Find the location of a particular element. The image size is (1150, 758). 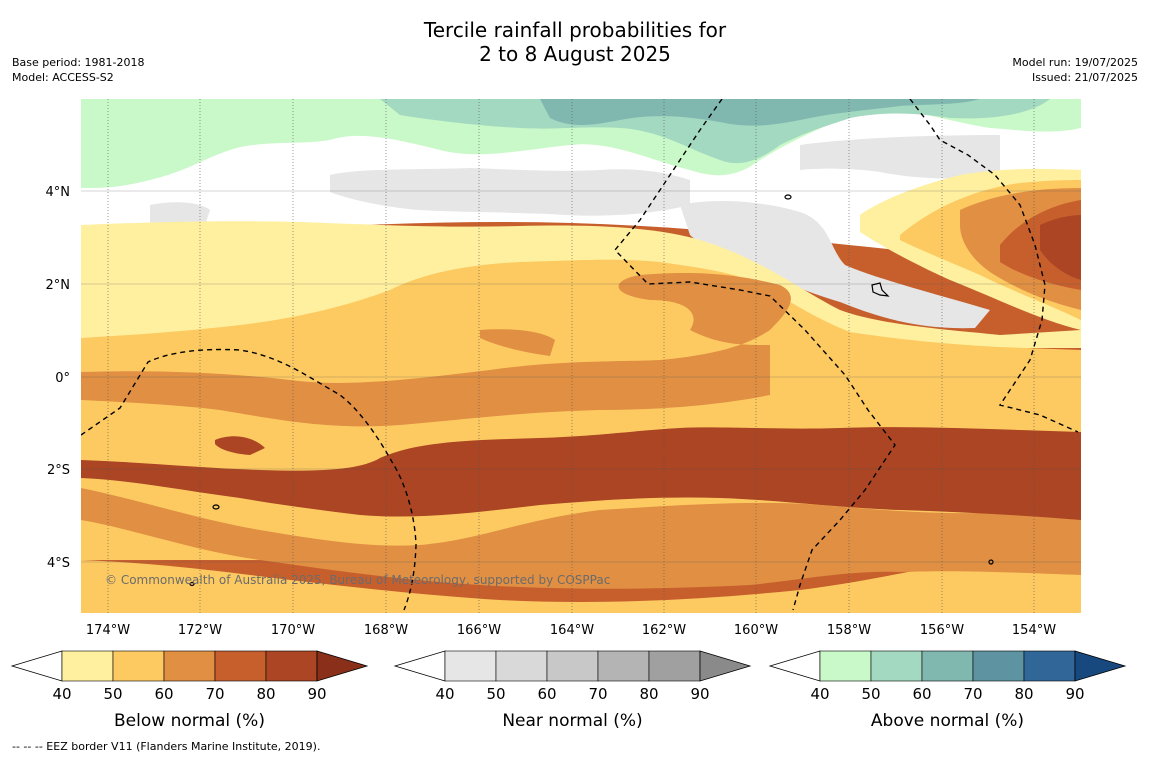

lon-tick-label: 162°W is located at coordinates (664, 630).